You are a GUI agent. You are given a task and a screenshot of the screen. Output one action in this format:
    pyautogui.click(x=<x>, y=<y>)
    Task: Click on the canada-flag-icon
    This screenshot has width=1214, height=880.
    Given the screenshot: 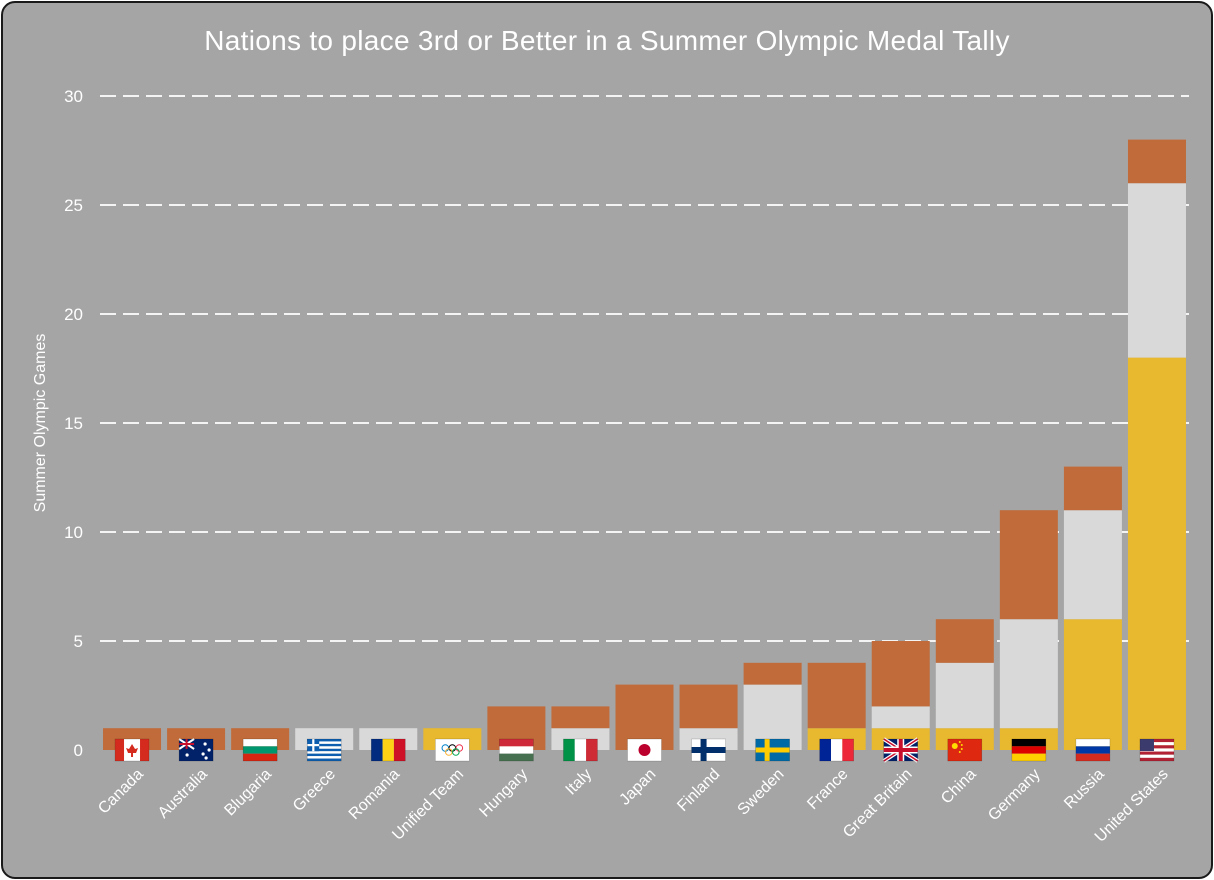 What is the action you would take?
    pyautogui.click(x=132, y=750)
    